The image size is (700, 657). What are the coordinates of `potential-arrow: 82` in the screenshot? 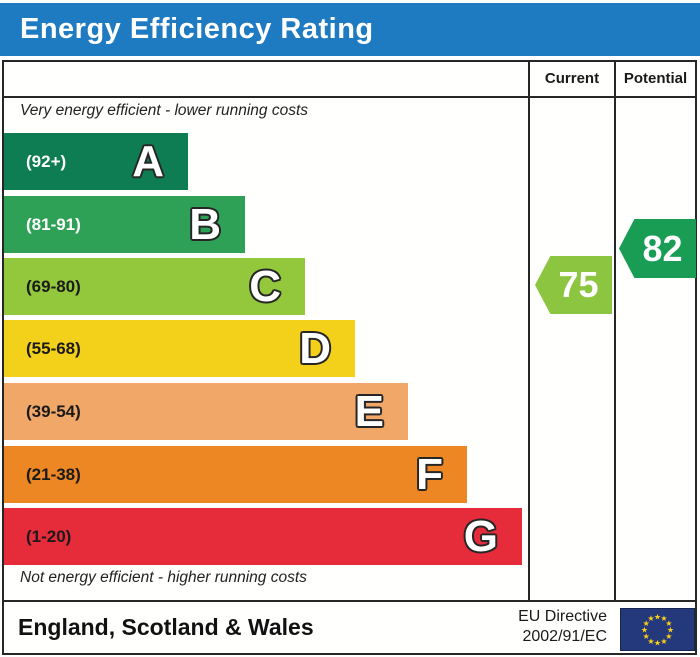 It's located at (657, 248).